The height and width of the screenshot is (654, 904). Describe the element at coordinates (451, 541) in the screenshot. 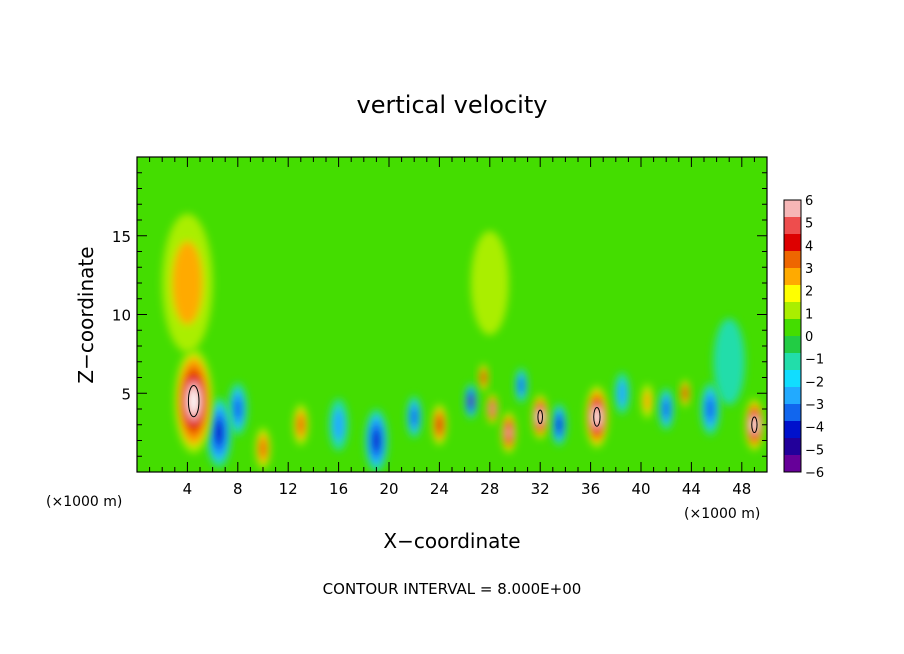

I see `x-axis-label: X−coordinate` at that location.